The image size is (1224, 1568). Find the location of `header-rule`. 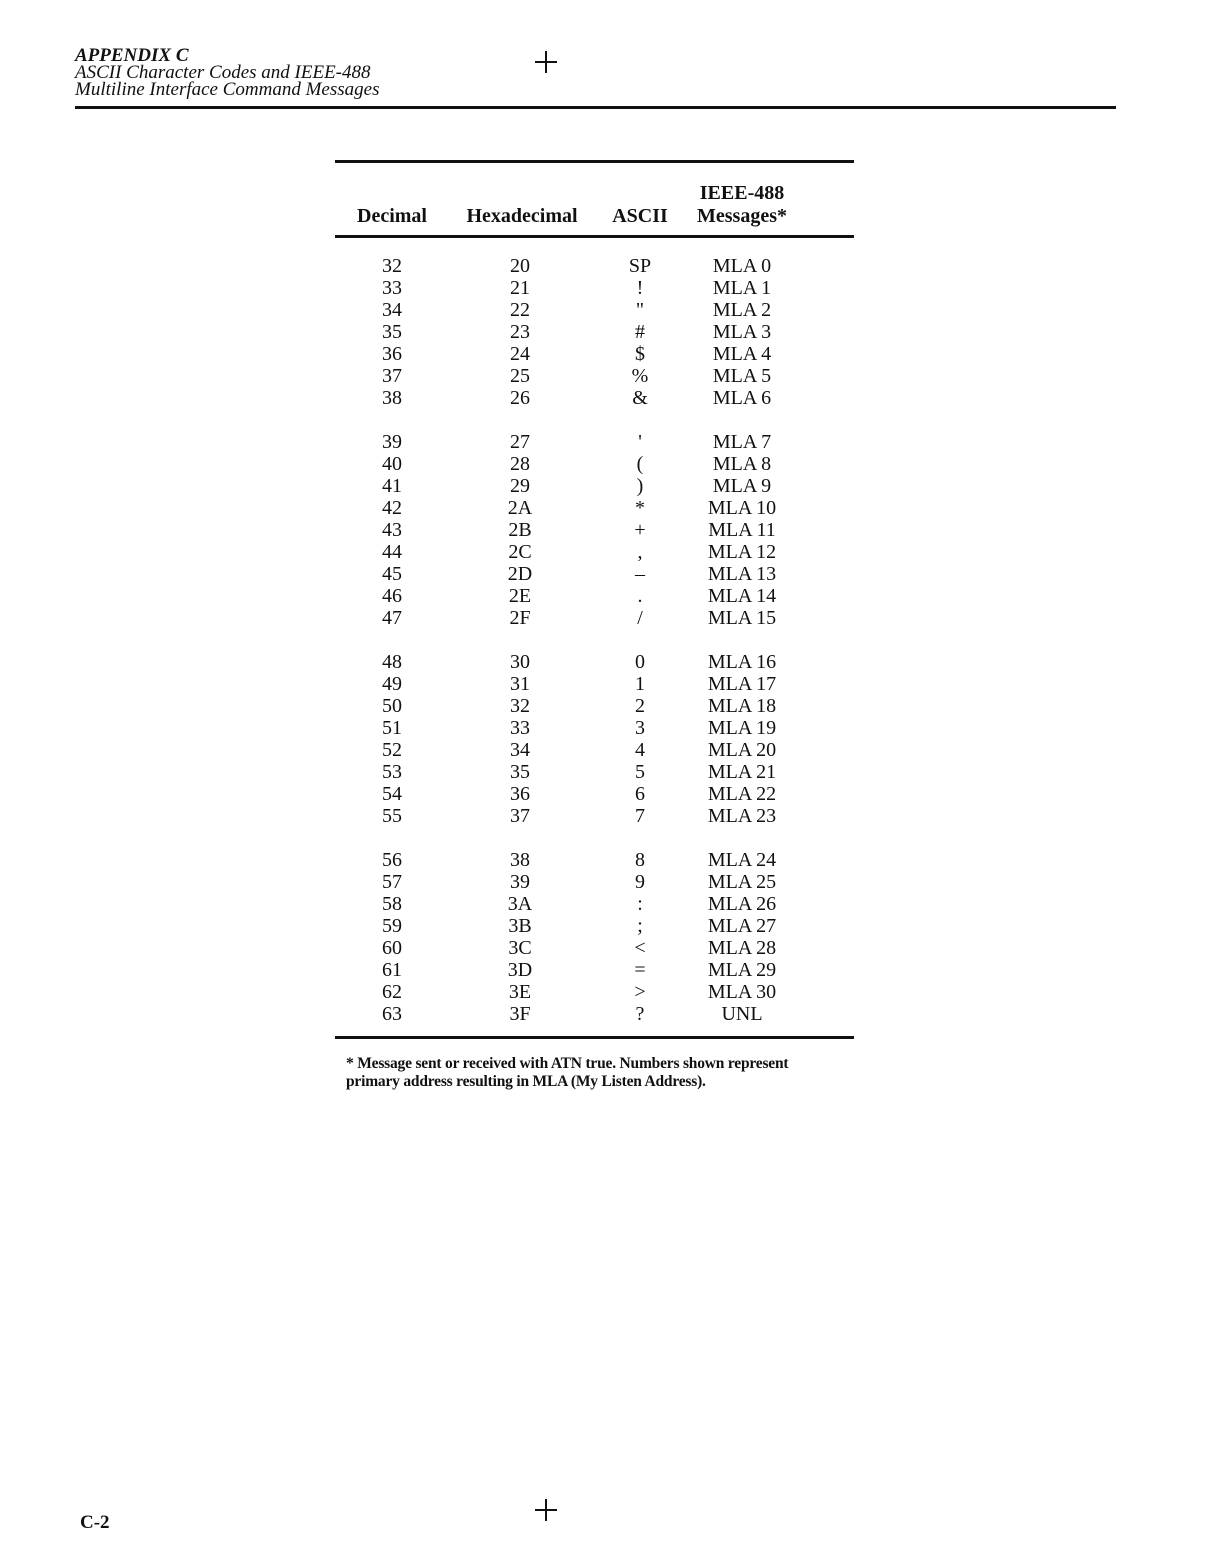

header-rule is located at coordinates (595, 107).